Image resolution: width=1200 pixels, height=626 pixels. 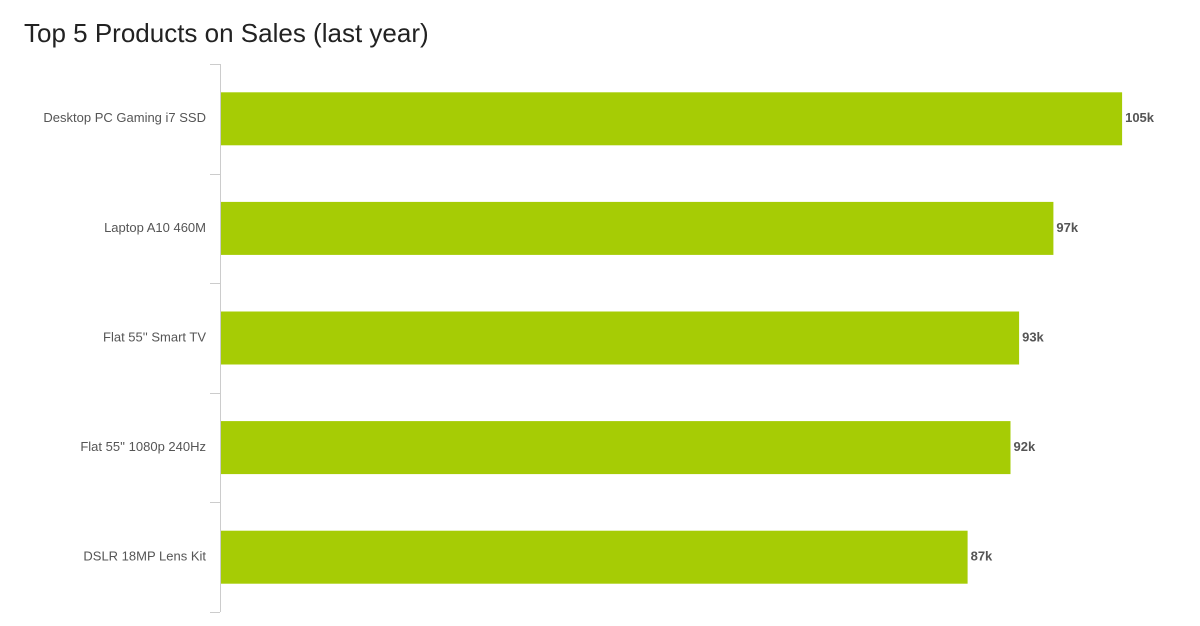 I want to click on data-label: 97k, so click(x=1067, y=227).